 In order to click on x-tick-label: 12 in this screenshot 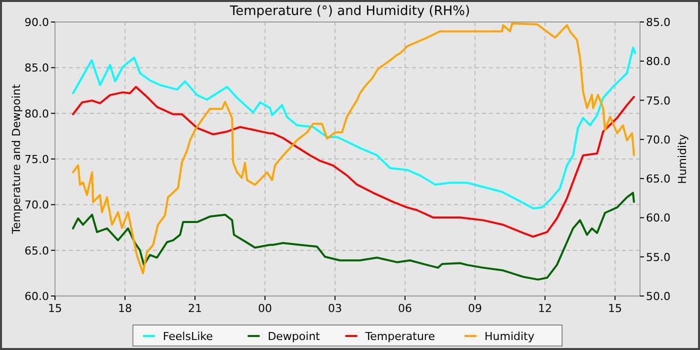, I will do `click(545, 308)`.